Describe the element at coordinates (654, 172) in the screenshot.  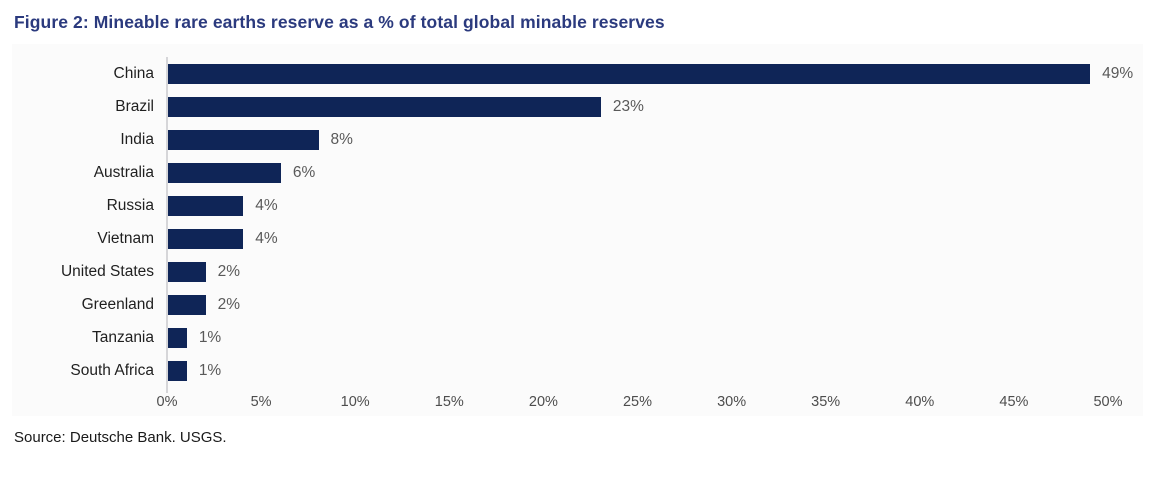
I see `bar-track: 6%` at that location.